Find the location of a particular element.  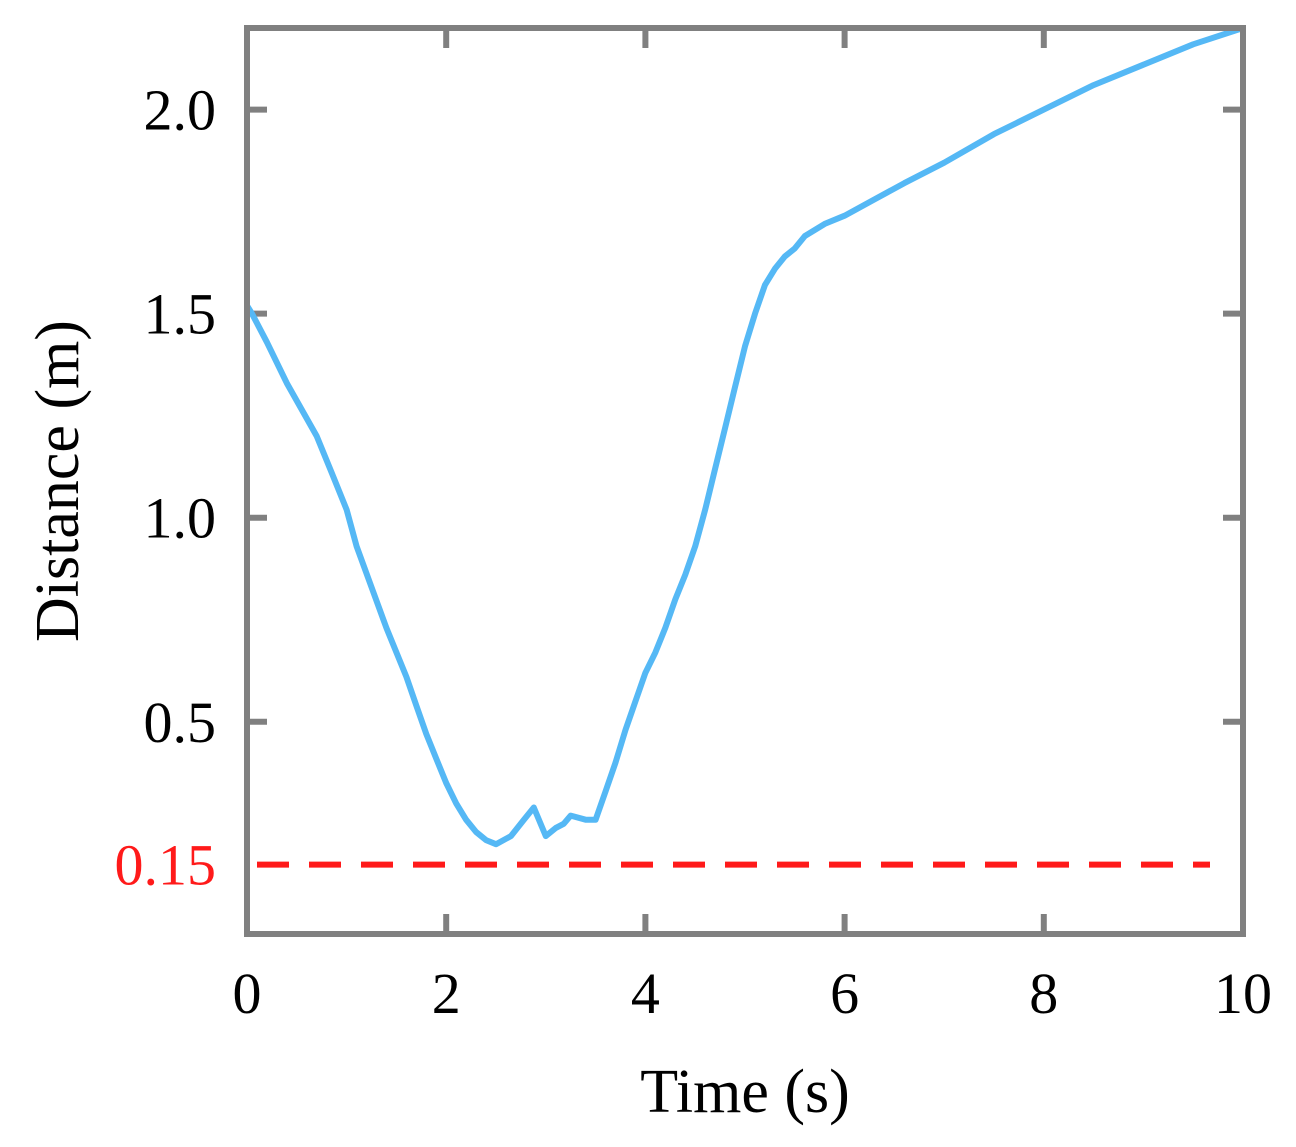

x-tick-label: 8 is located at coordinates (1043, 993).